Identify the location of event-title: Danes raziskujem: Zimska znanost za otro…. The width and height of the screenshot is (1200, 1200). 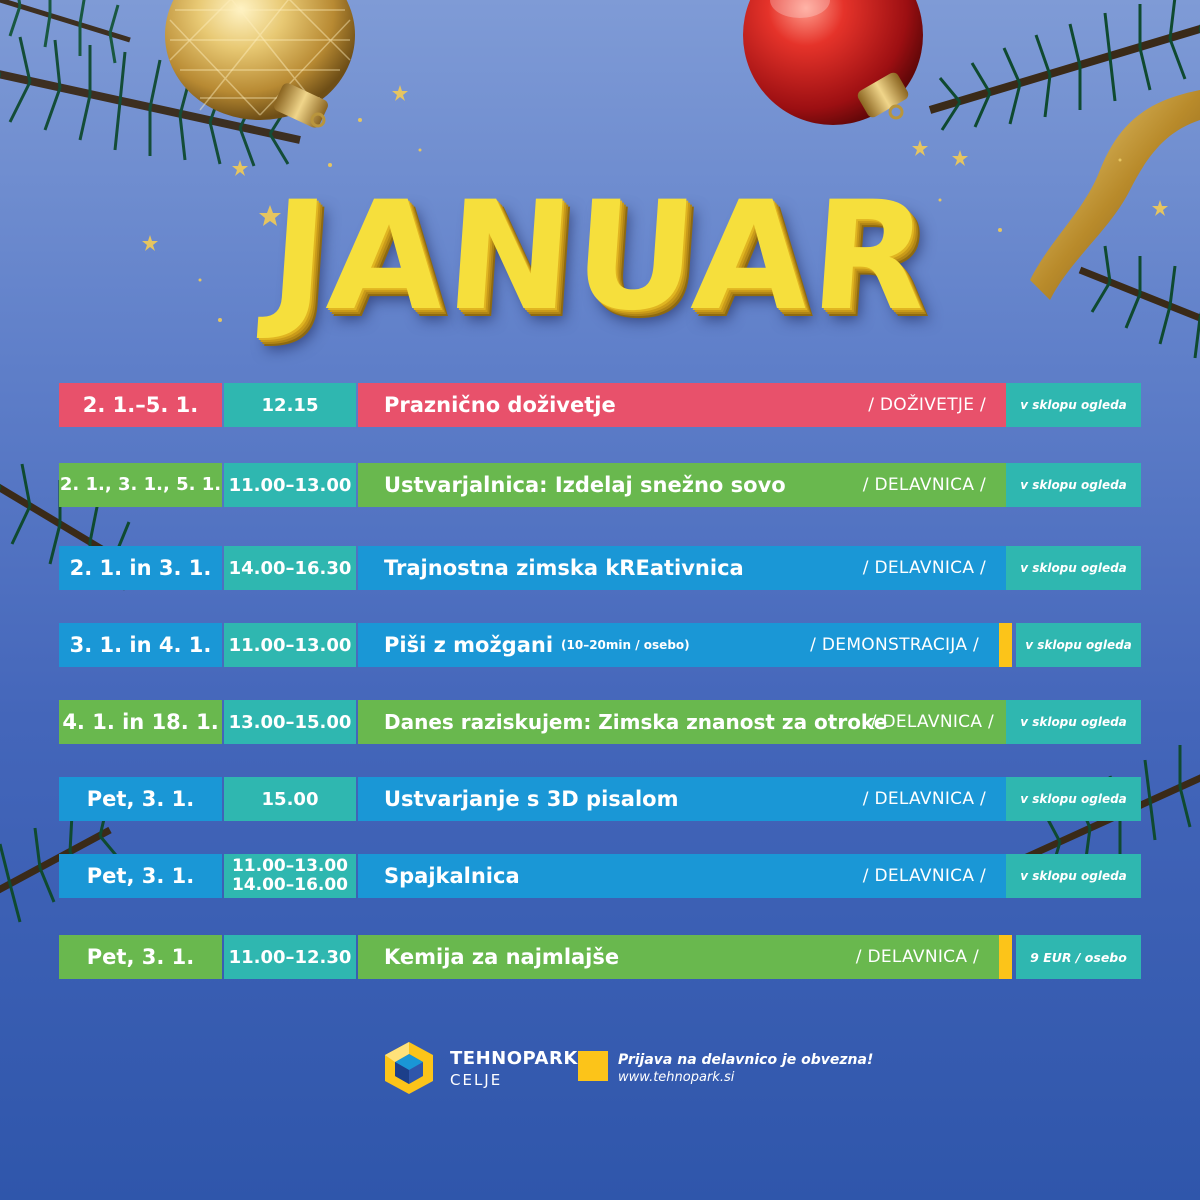
(636, 722).